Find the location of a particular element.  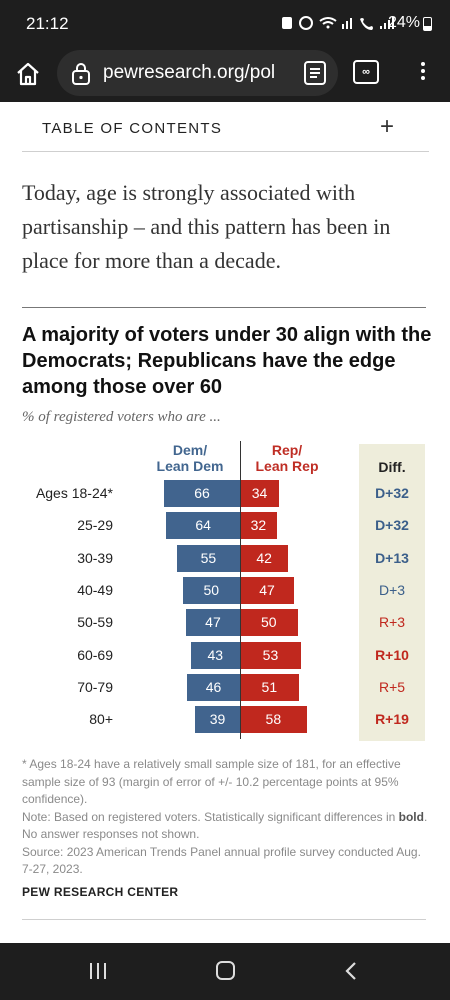

status-bar: 21:12 24% is located at coordinates (225, 23).